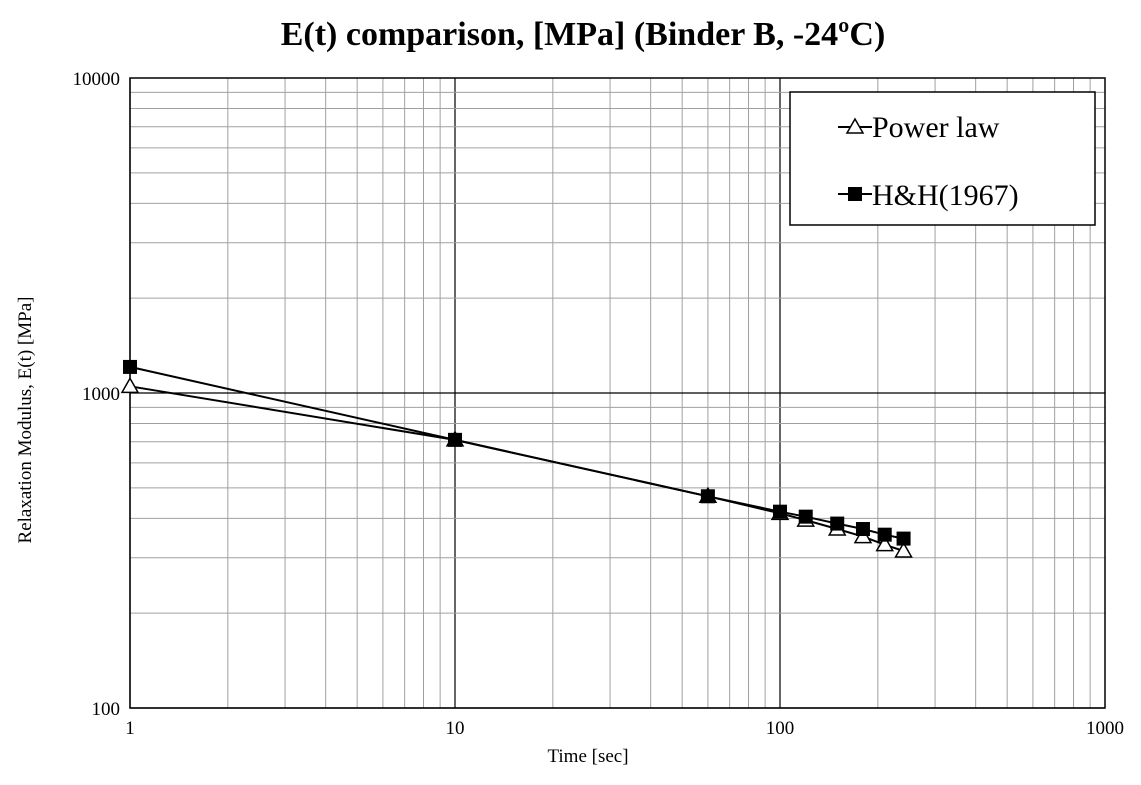  I want to click on y-axis-label: Relaxation Modulus, E(t) [MPa], so click(25, 420).